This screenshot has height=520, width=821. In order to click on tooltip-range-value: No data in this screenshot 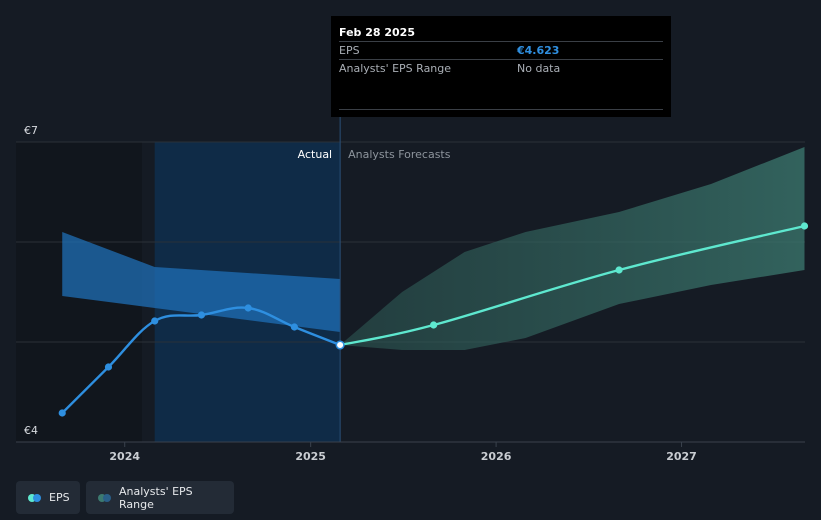, I will do `click(539, 68)`.